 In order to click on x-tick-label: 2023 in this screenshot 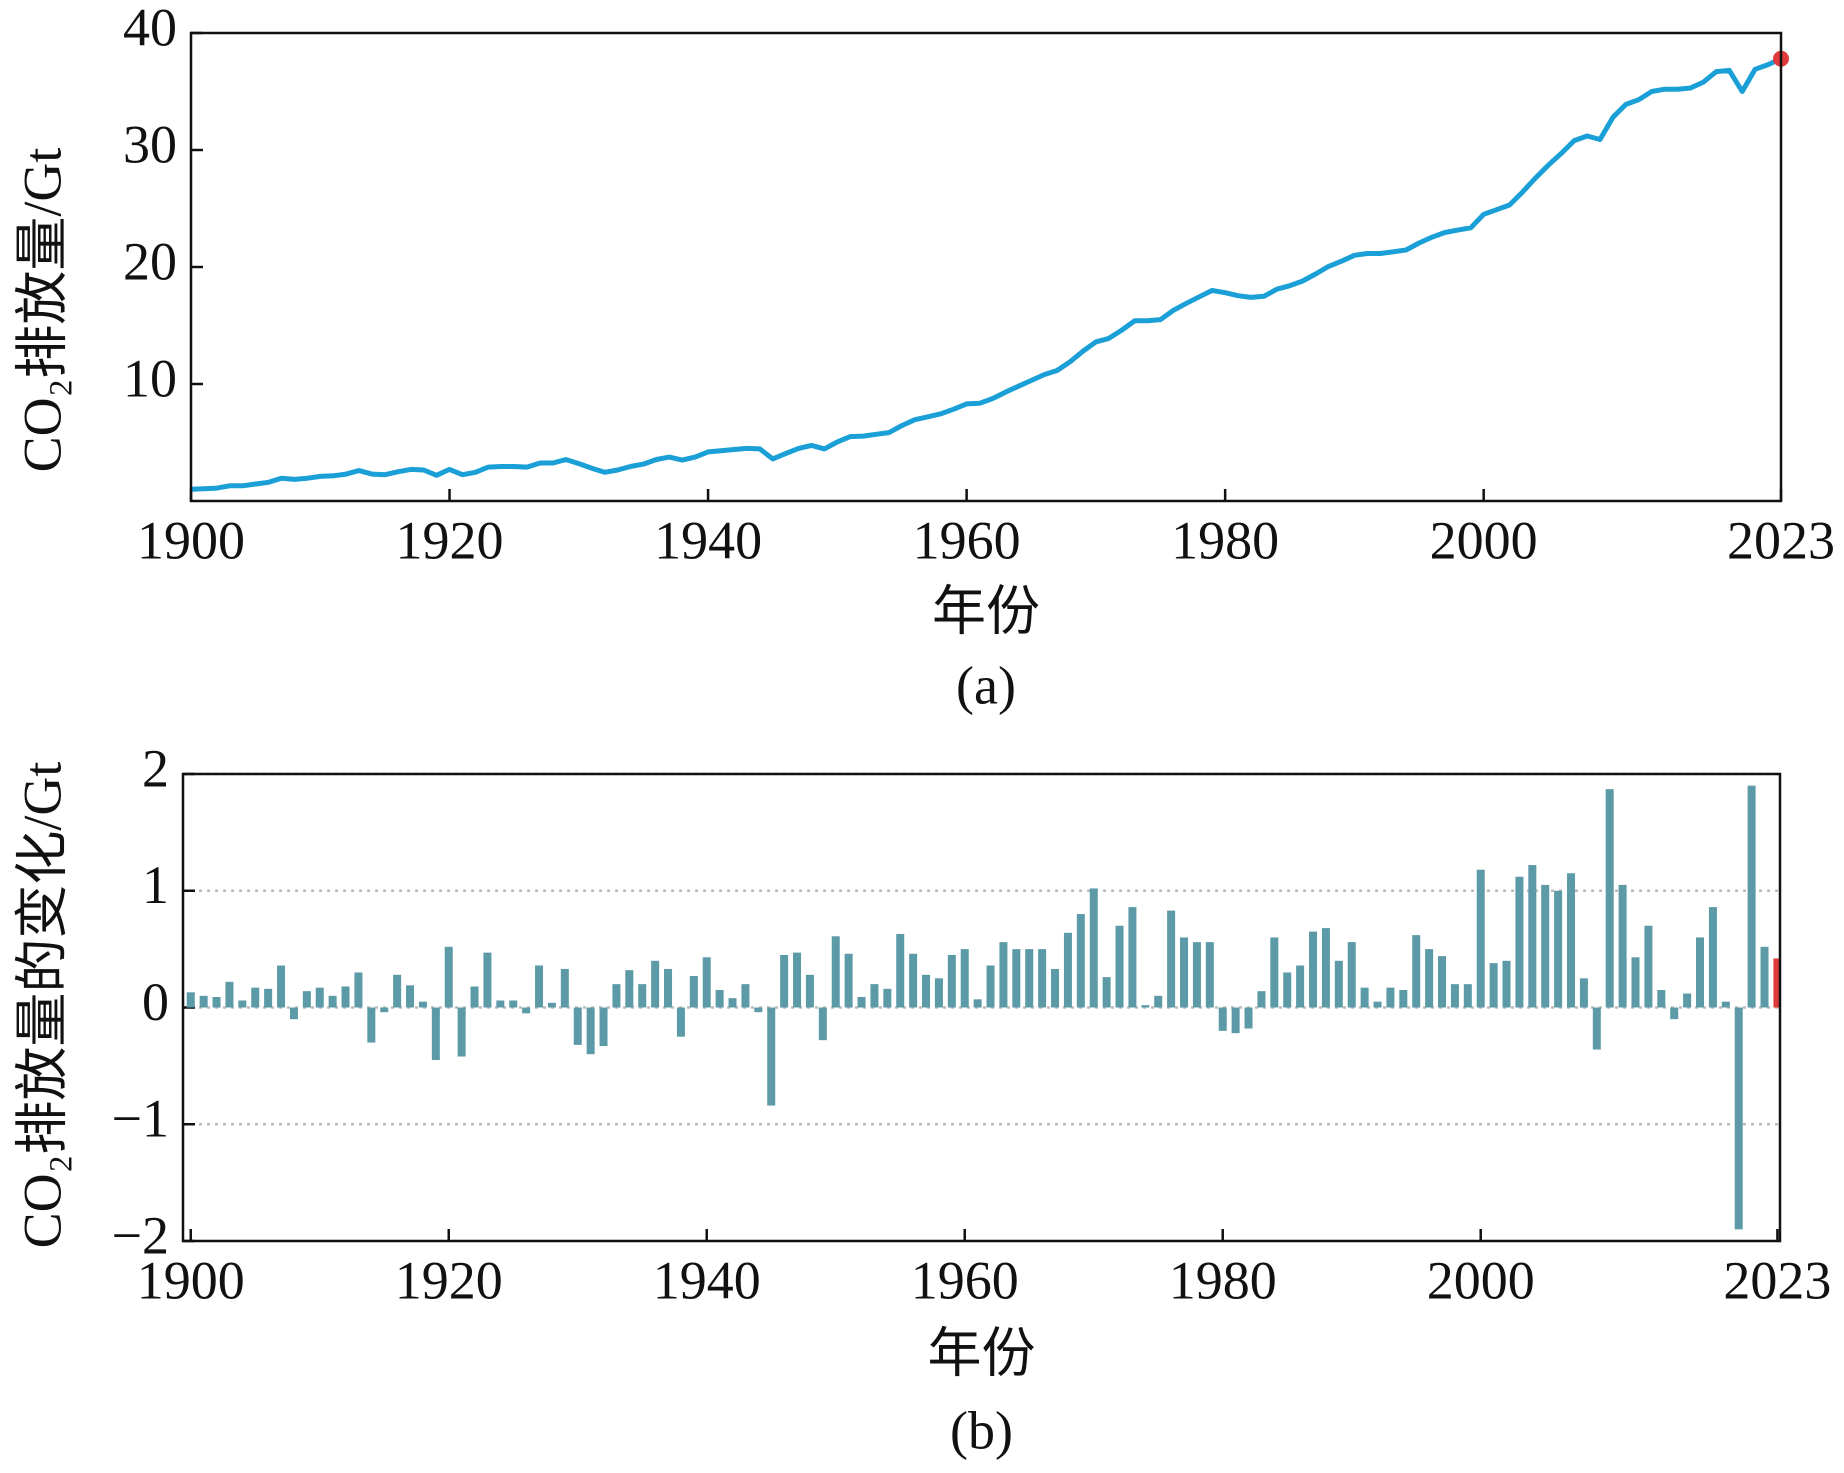, I will do `click(1777, 1280)`.